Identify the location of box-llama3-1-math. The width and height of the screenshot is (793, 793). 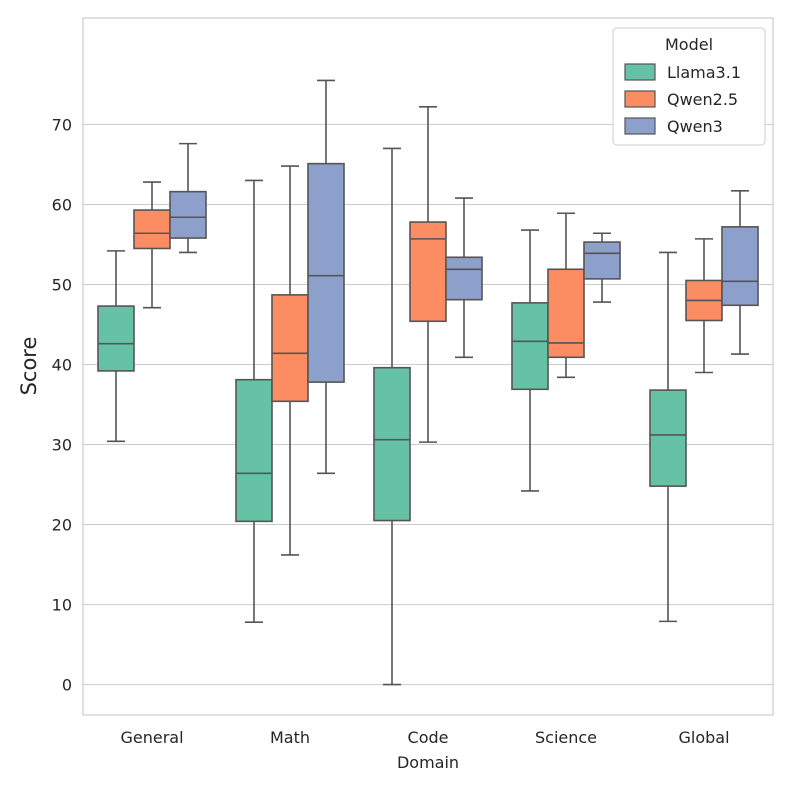
(254, 401).